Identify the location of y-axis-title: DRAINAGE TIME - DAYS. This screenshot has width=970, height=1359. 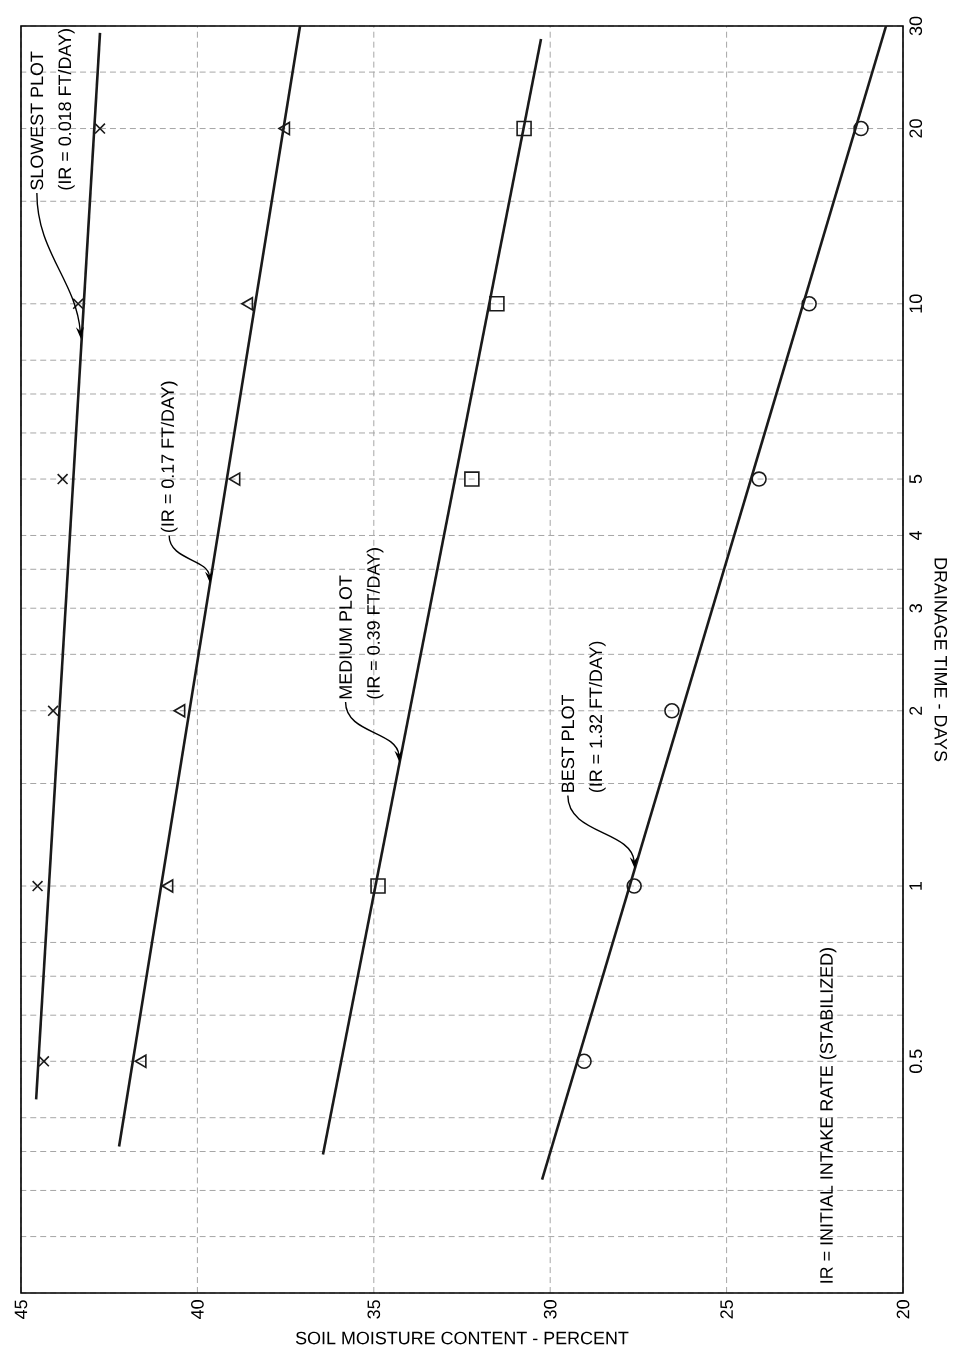
(941, 660).